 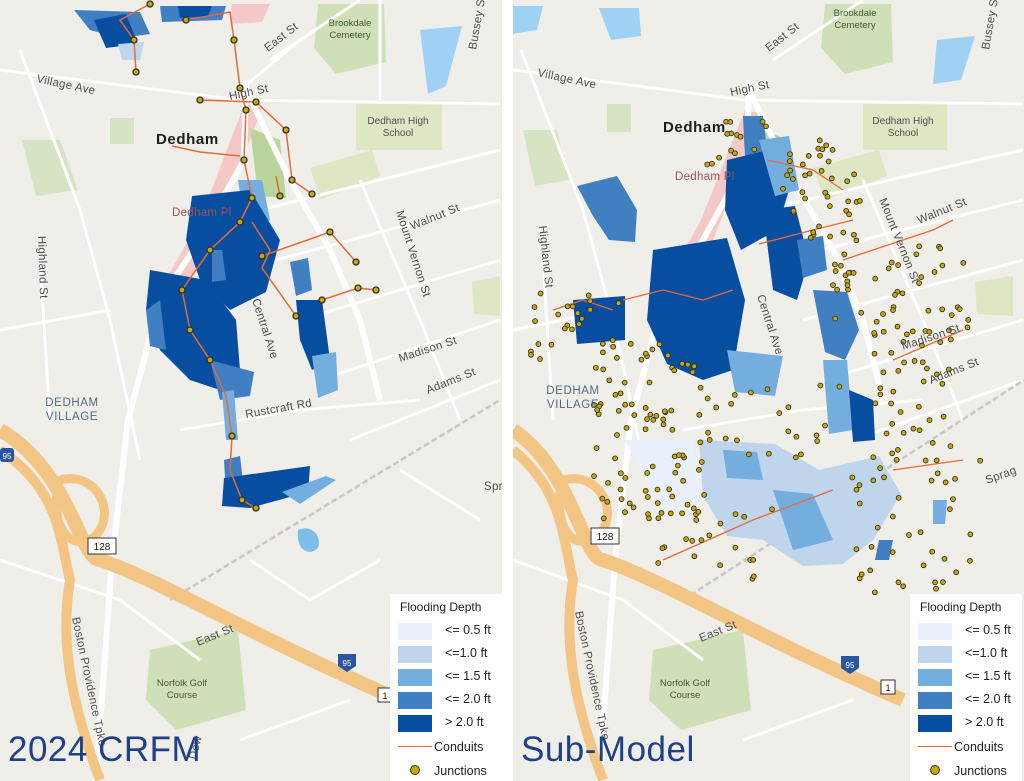 I want to click on street-label-central-ave: Central Ave, so click(x=769, y=324).